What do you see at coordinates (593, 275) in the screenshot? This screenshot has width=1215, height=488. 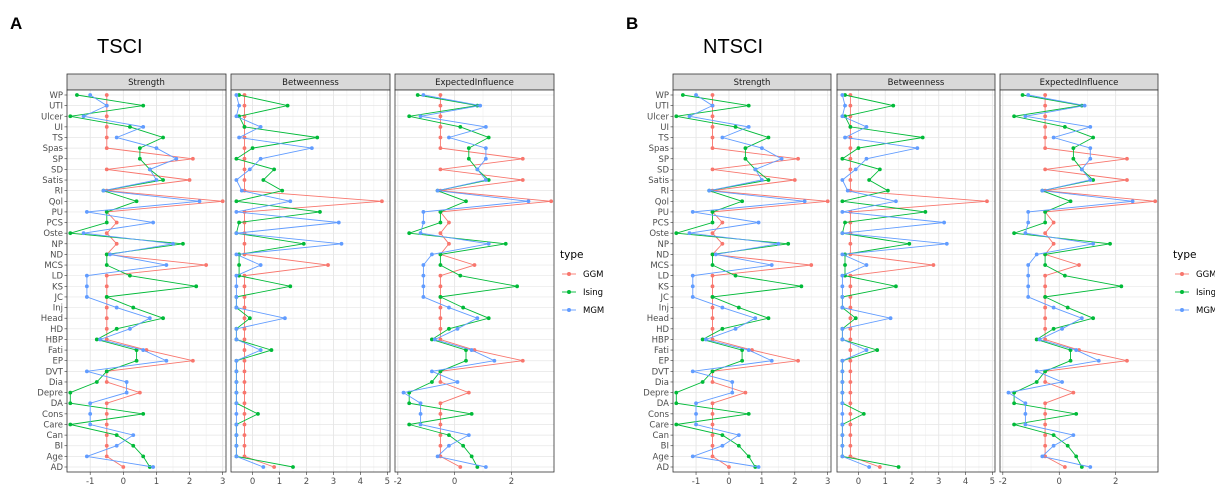 I see `legend-label: GGM` at bounding box center [593, 275].